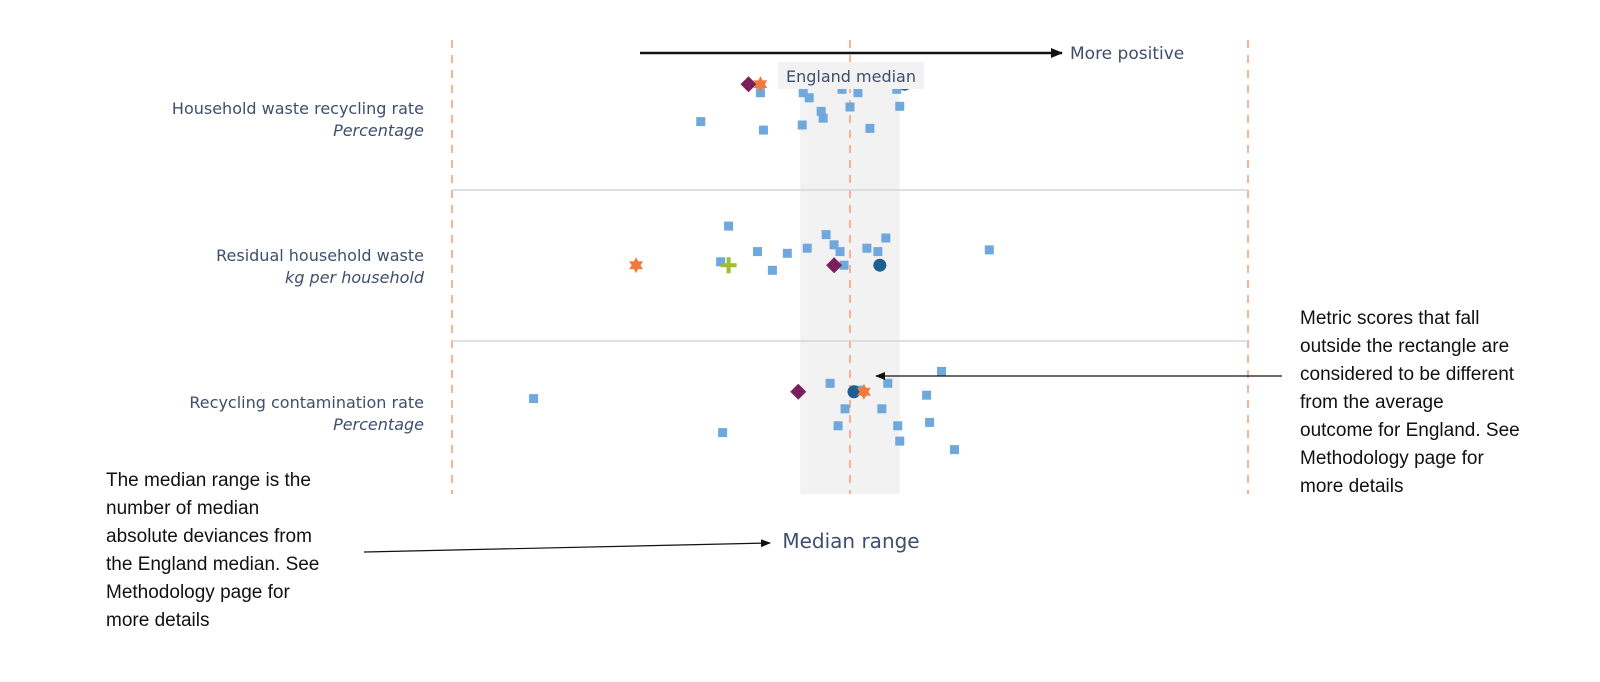 This screenshot has height=682, width=1600. I want to click on row-separators-layer, so click(850, 265).